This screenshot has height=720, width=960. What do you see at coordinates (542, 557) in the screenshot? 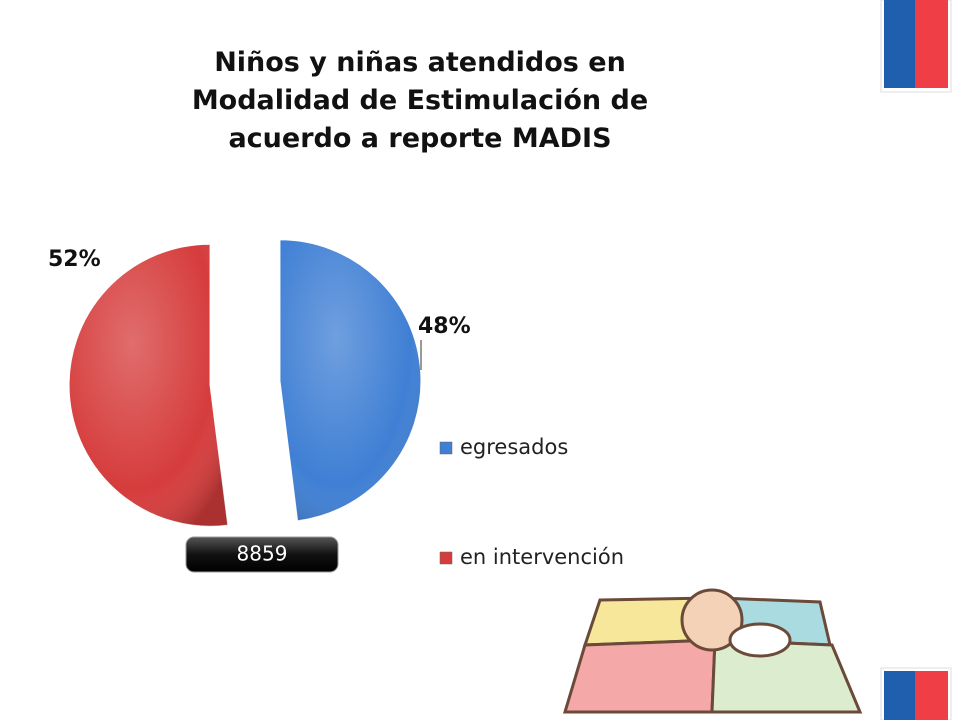
I see `legend-label: en intervención` at bounding box center [542, 557].